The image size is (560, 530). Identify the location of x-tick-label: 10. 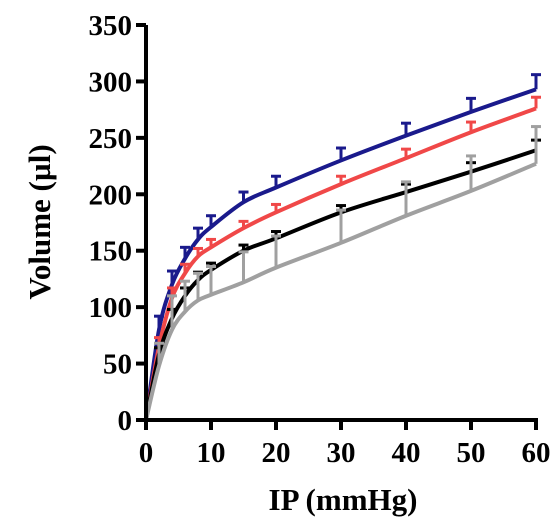
(211, 453).